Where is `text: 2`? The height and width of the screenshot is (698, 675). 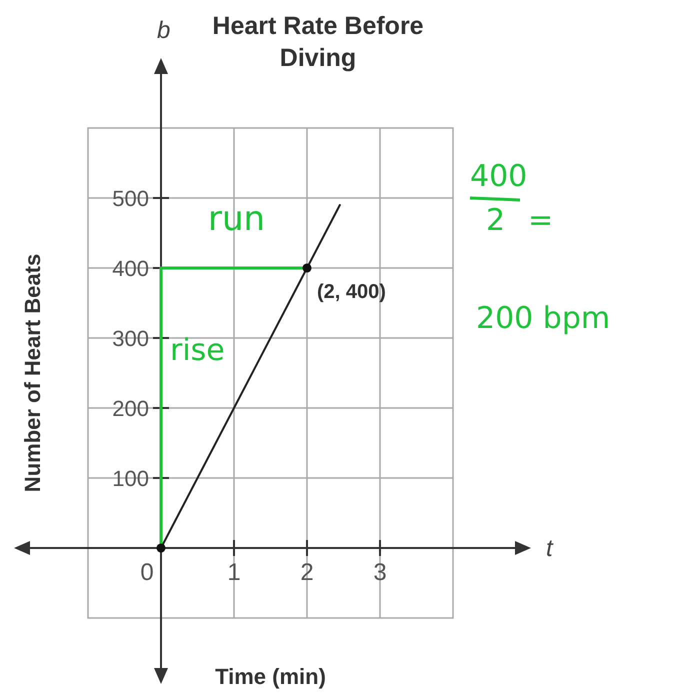 text: 2 is located at coordinates (496, 220).